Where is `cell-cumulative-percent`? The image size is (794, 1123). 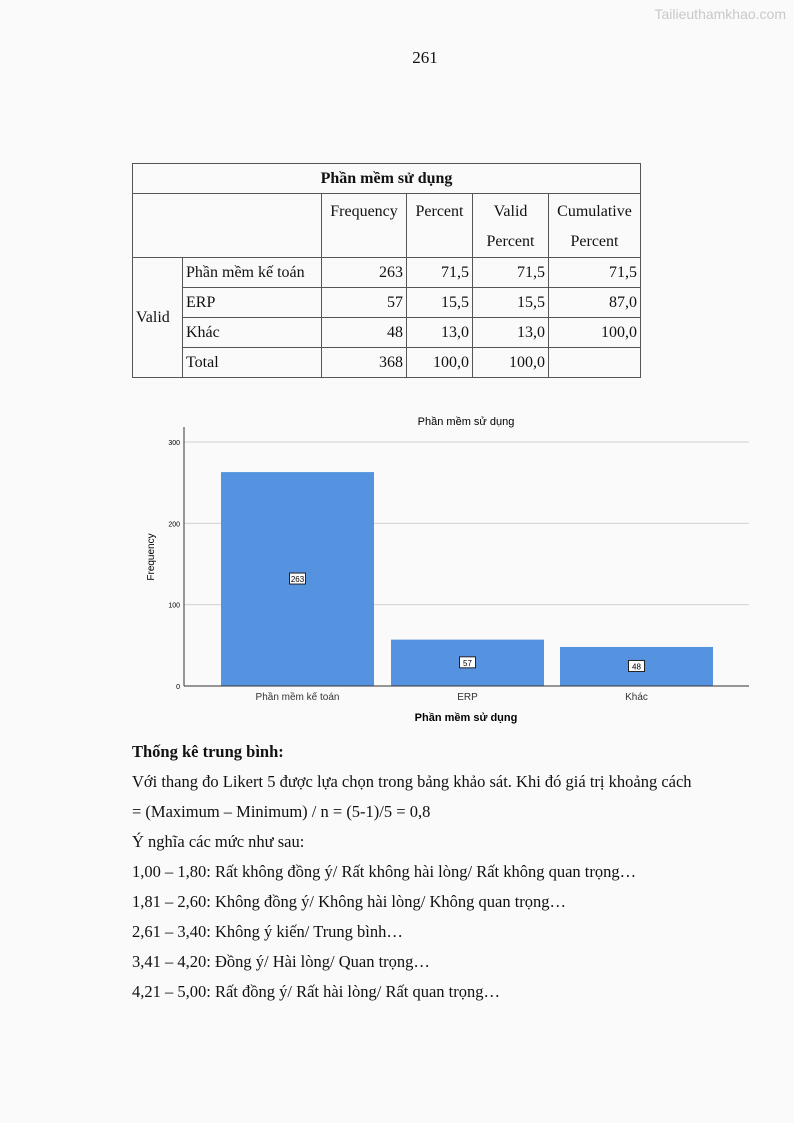 cell-cumulative-percent is located at coordinates (594, 362).